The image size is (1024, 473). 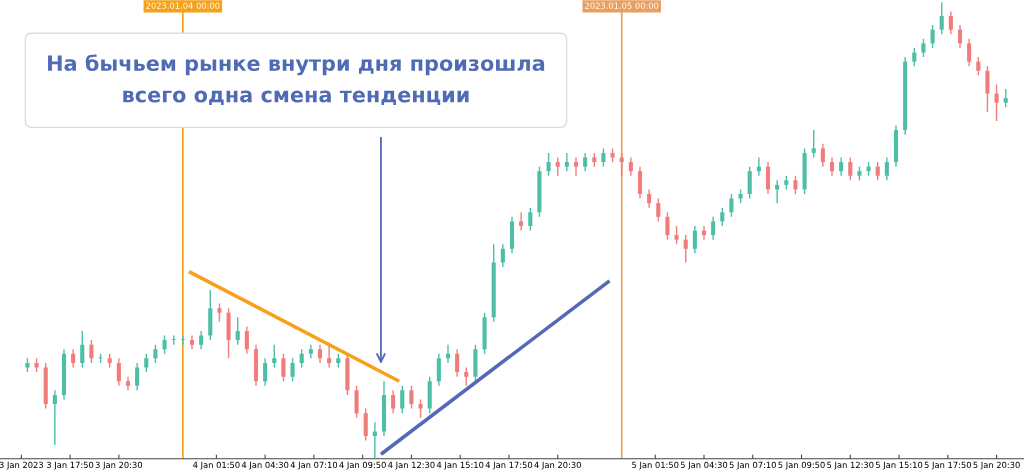 What do you see at coordinates (183, 5) in the screenshot?
I see `ref-line-label: 2023.01.04 00:00` at bounding box center [183, 5].